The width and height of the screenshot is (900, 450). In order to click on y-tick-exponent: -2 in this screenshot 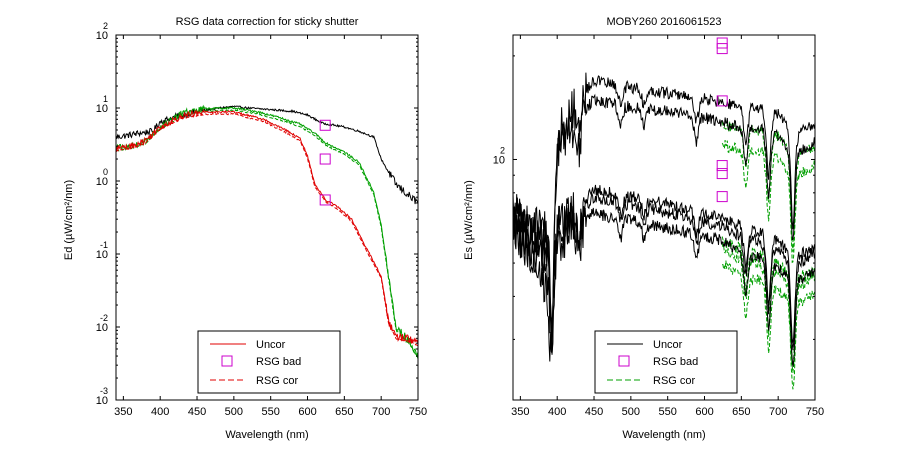, I will do `click(104, 318)`.